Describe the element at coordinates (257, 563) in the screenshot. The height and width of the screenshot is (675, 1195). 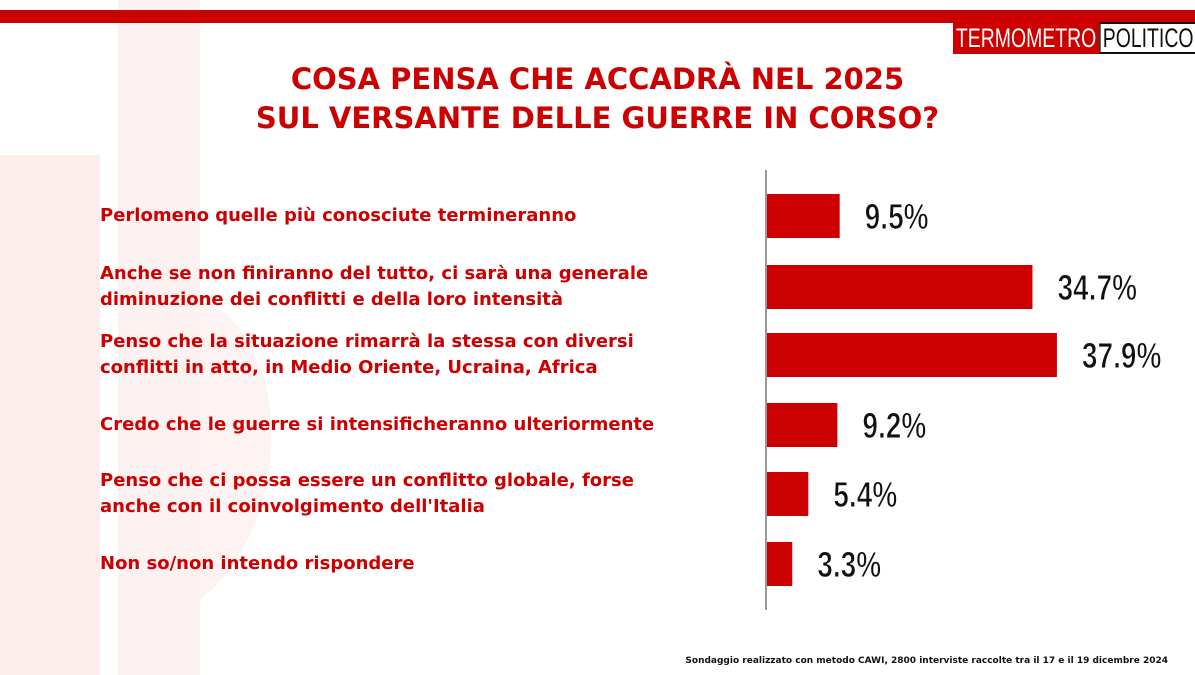
I see `category-label-6-line-1: Non so/non intendo rispondere` at that location.